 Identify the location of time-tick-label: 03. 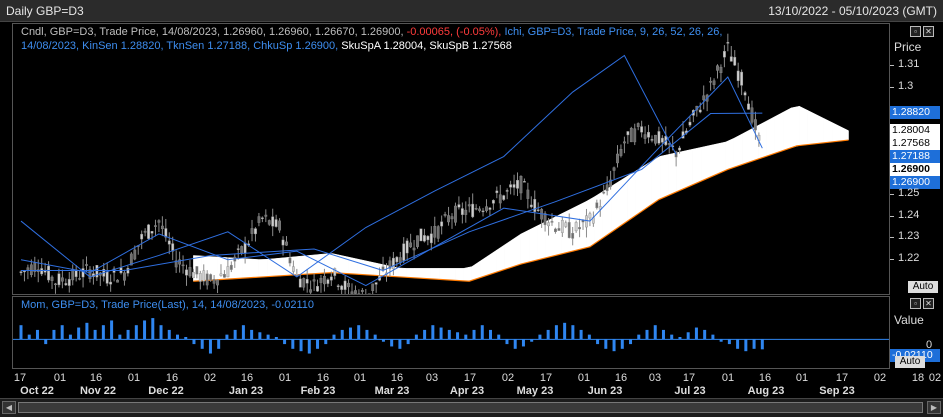
(655, 378).